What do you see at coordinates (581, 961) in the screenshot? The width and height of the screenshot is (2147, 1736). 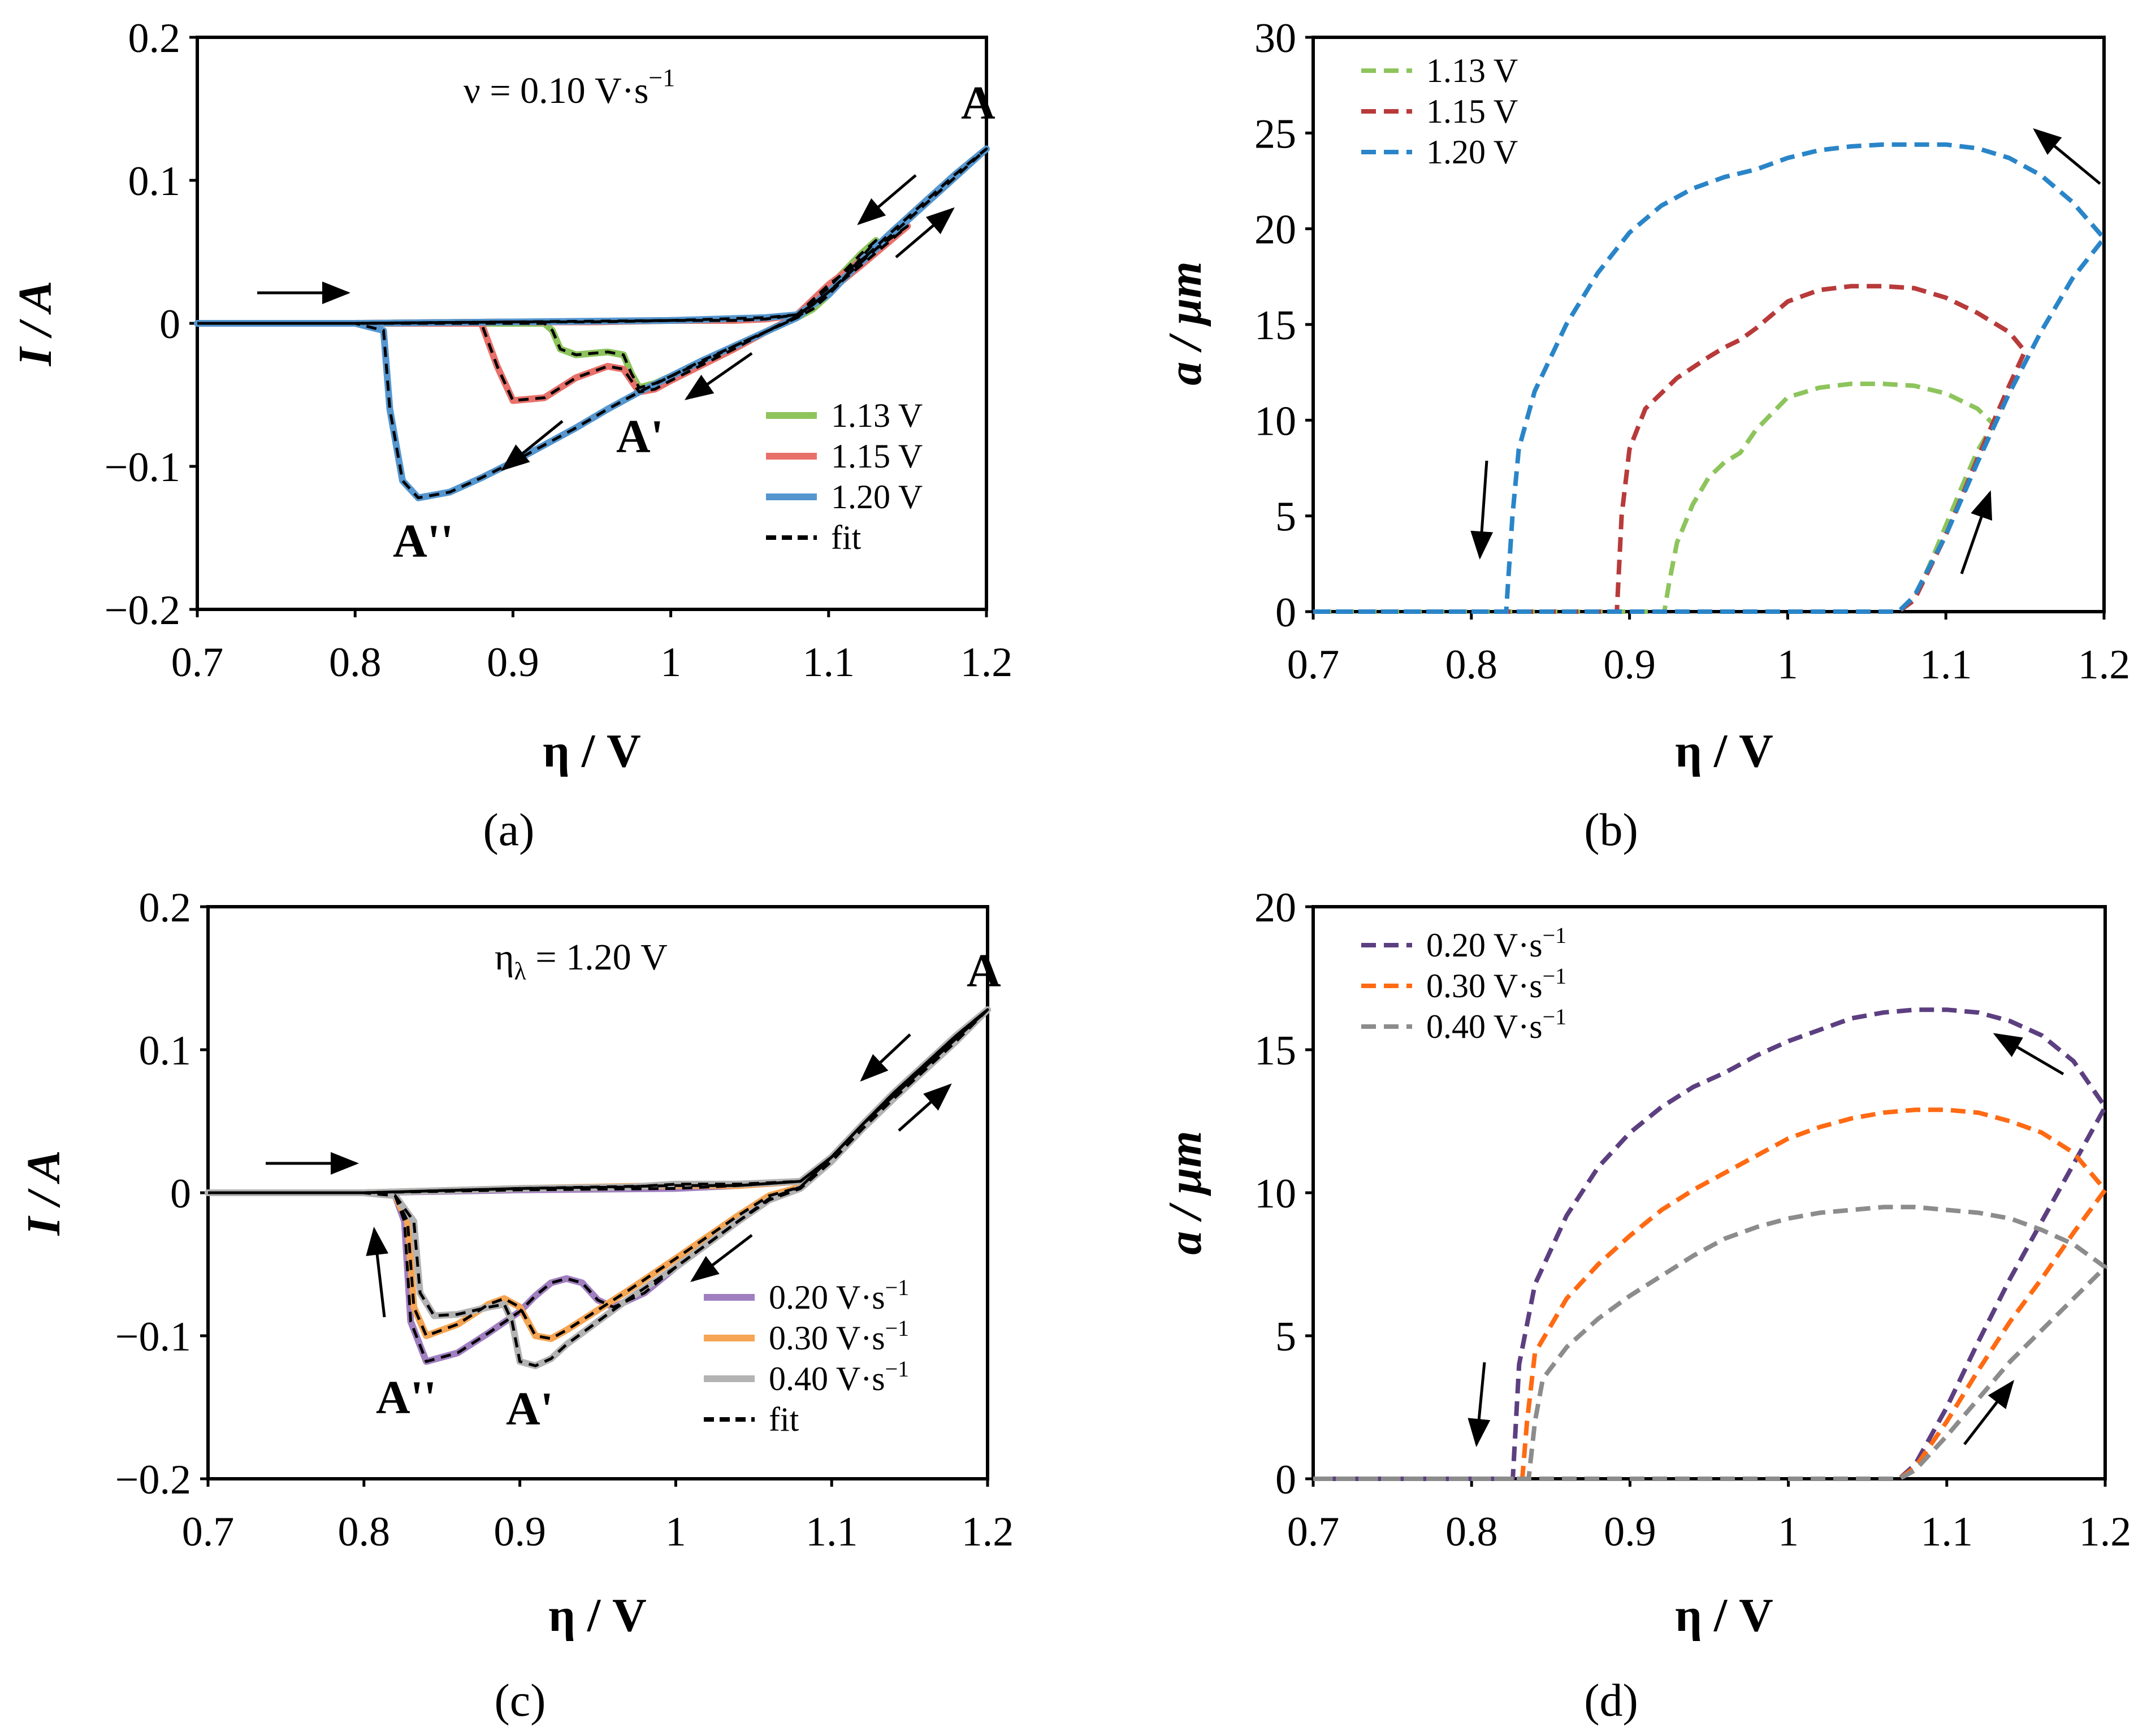 I see `reversal-potential-annotation: ηλ = 1.20 V` at bounding box center [581, 961].